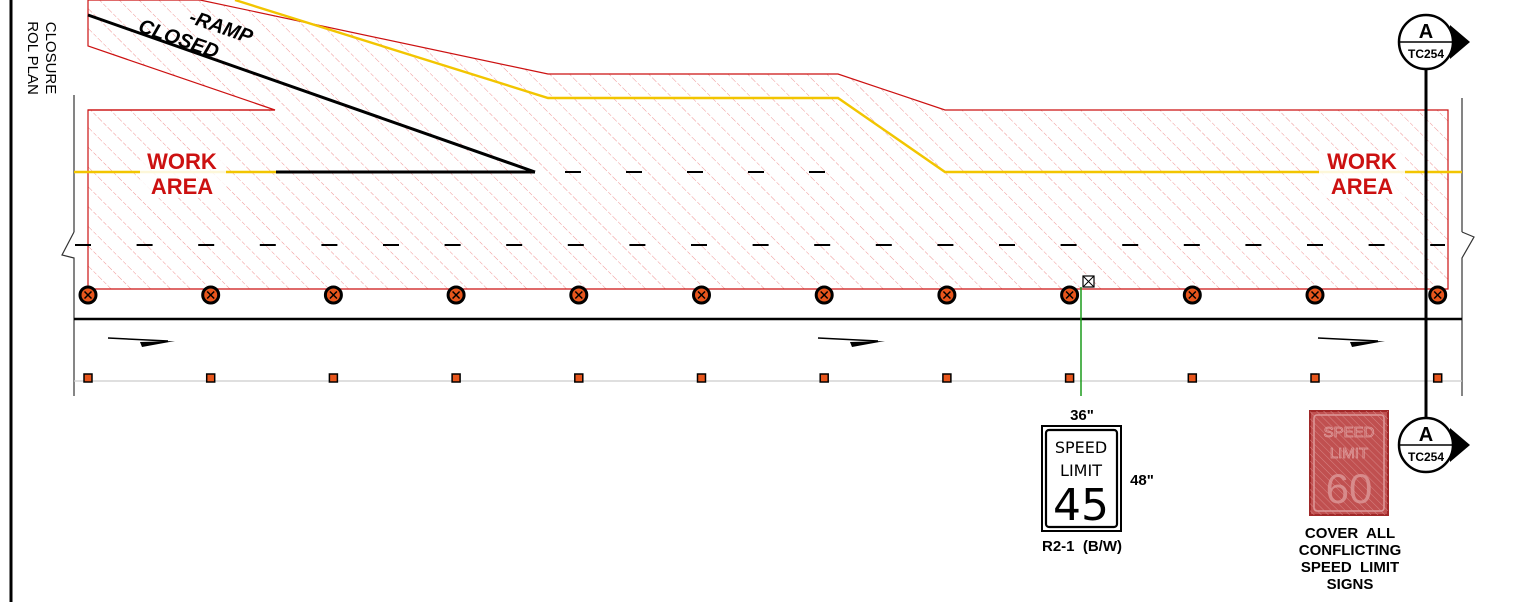  I want to click on work-area-right-line1: WORK, so click(1362, 161).